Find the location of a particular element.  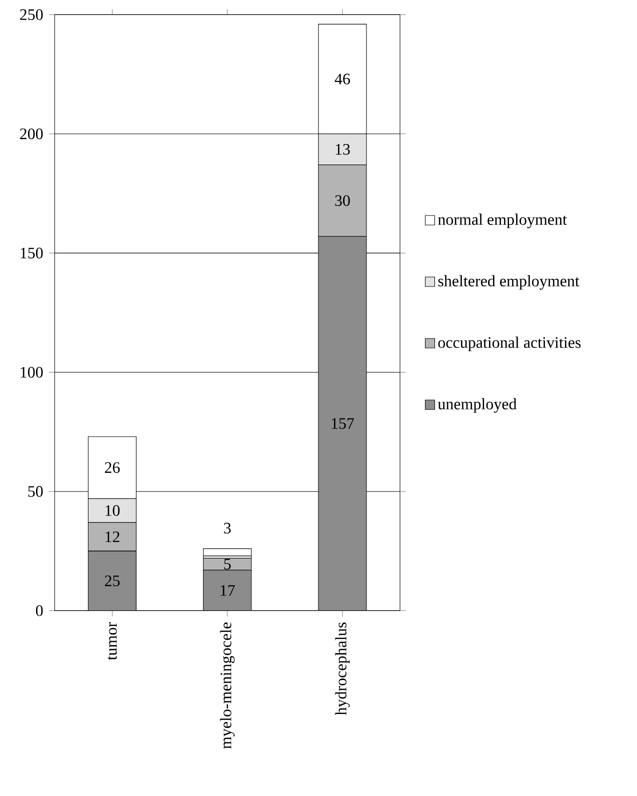

data-label: 10 is located at coordinates (113, 510).